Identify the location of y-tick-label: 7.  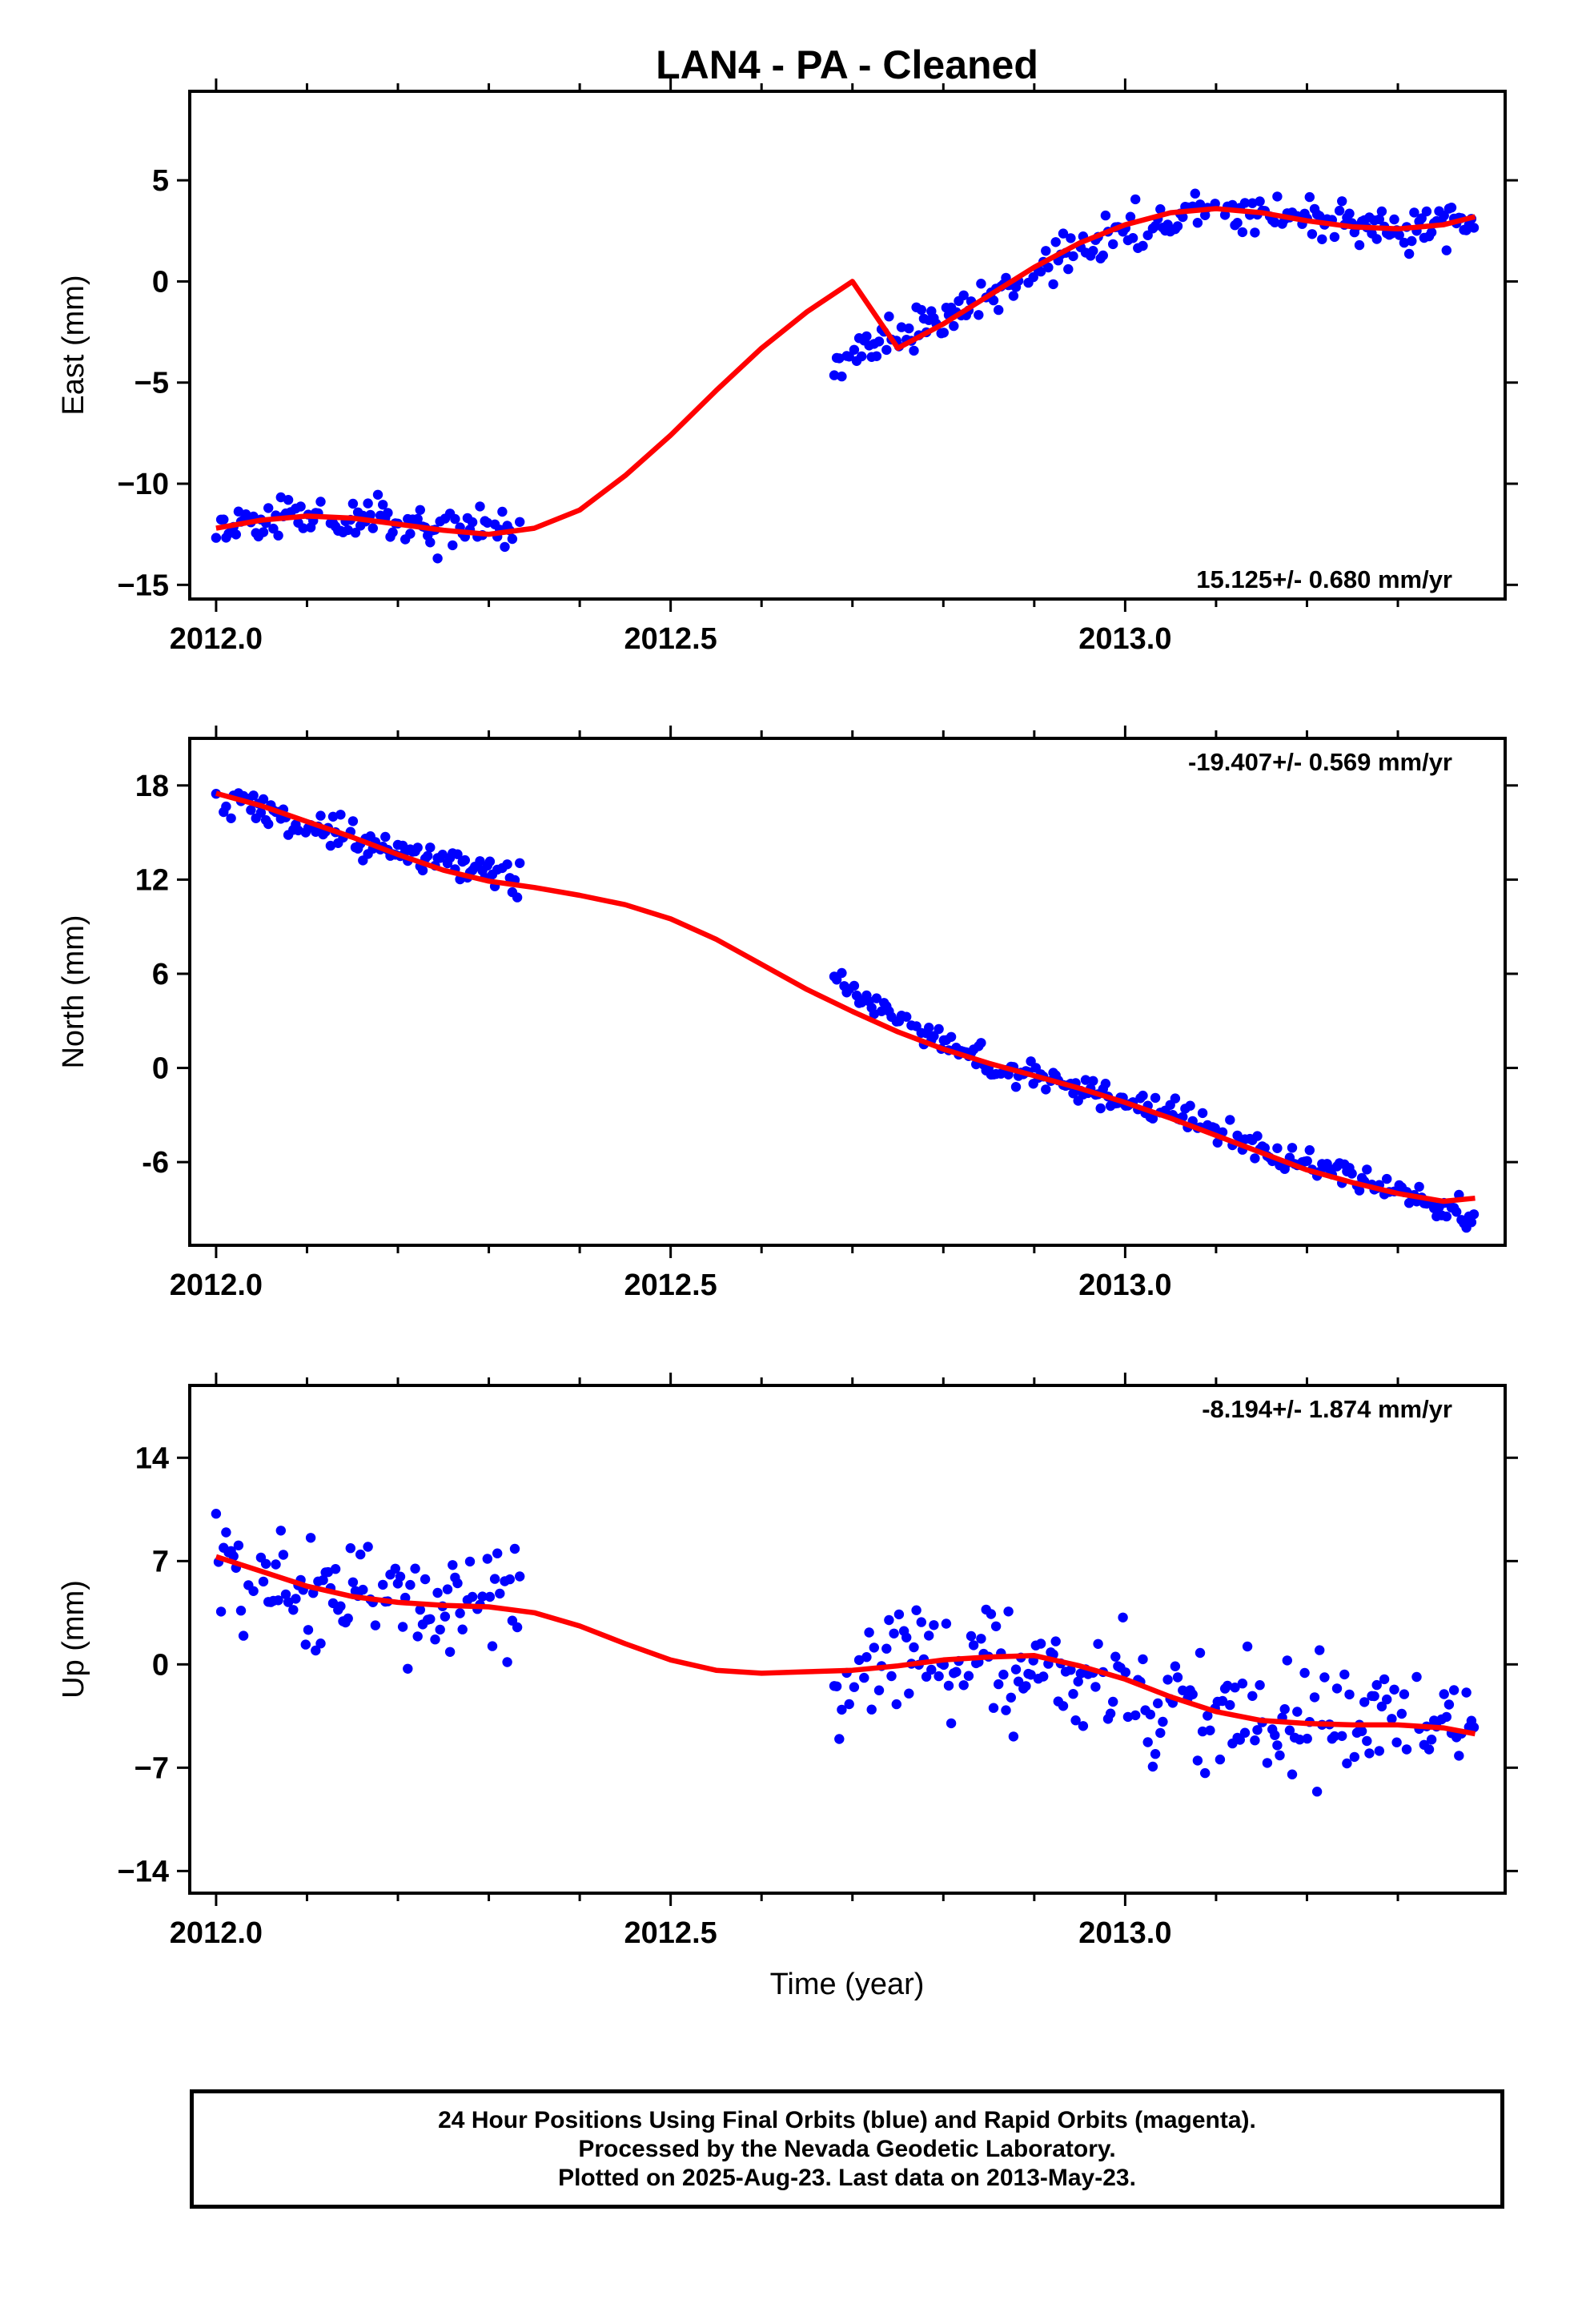
(161, 1561).